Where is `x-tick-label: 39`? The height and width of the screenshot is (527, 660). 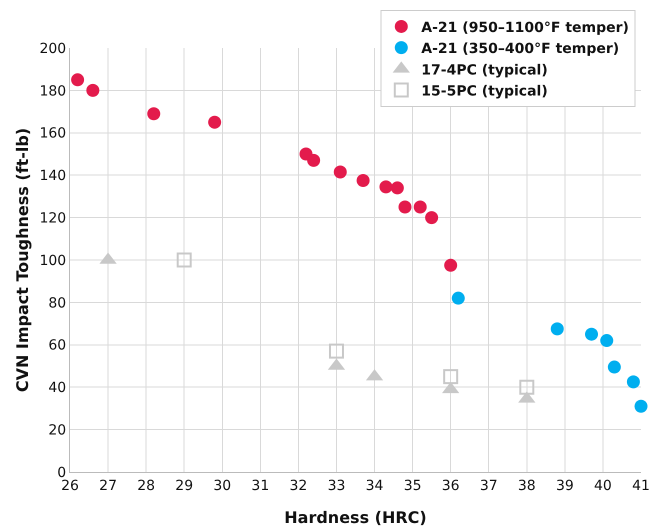
x-tick-label: 39 is located at coordinates (565, 486).